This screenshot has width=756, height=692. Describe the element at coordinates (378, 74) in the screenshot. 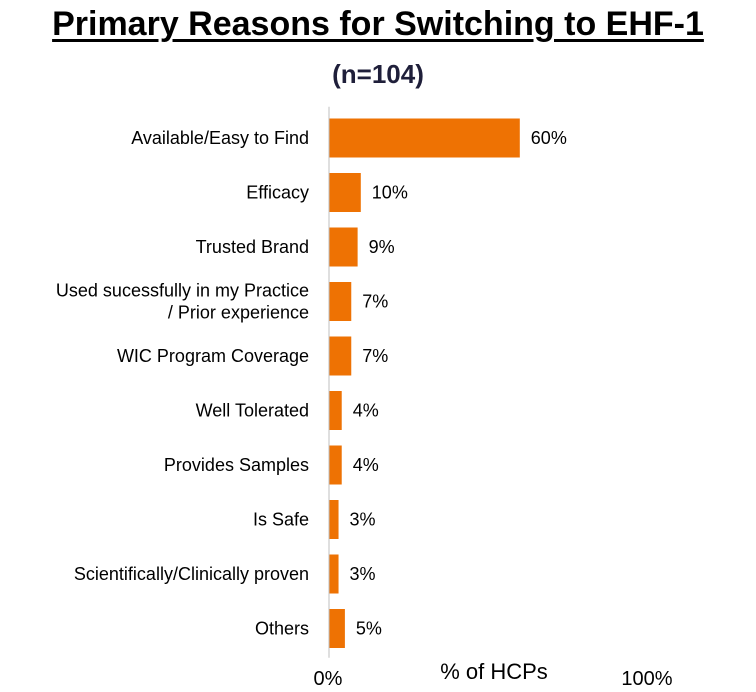

I see `chart-subtitle: (n=104)` at that location.